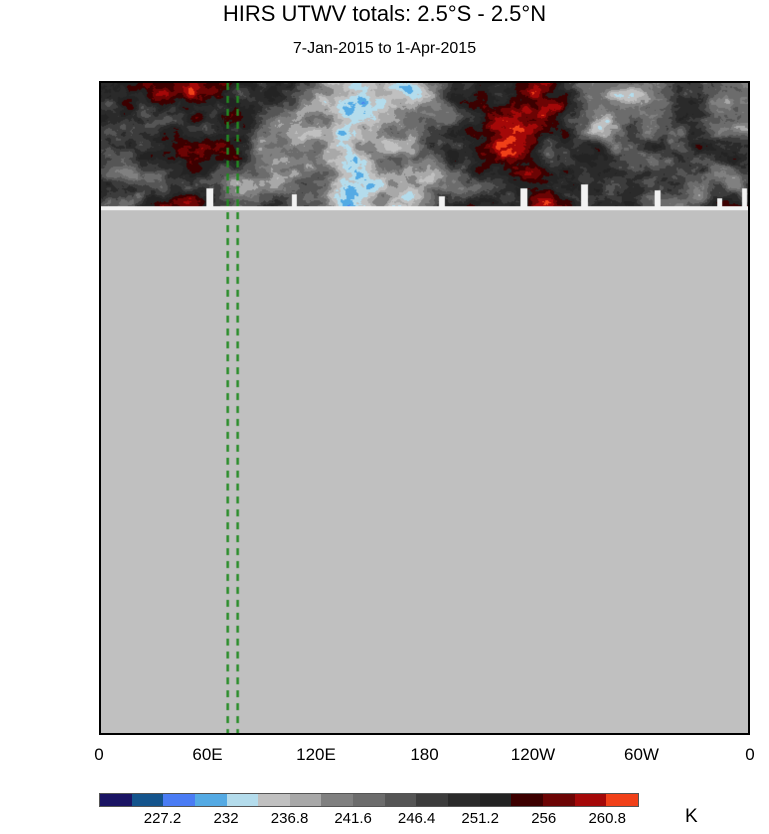 The image size is (769, 834). I want to click on chart-subtitle: 7-Jan-2015 to 1-Apr-2015, so click(384, 48).